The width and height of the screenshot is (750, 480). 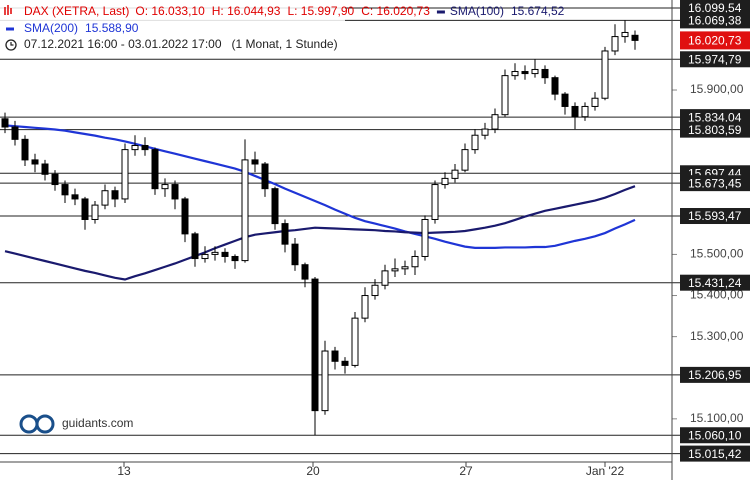 What do you see at coordinates (605, 471) in the screenshot?
I see `x-tick-label: Jan '22` at bounding box center [605, 471].